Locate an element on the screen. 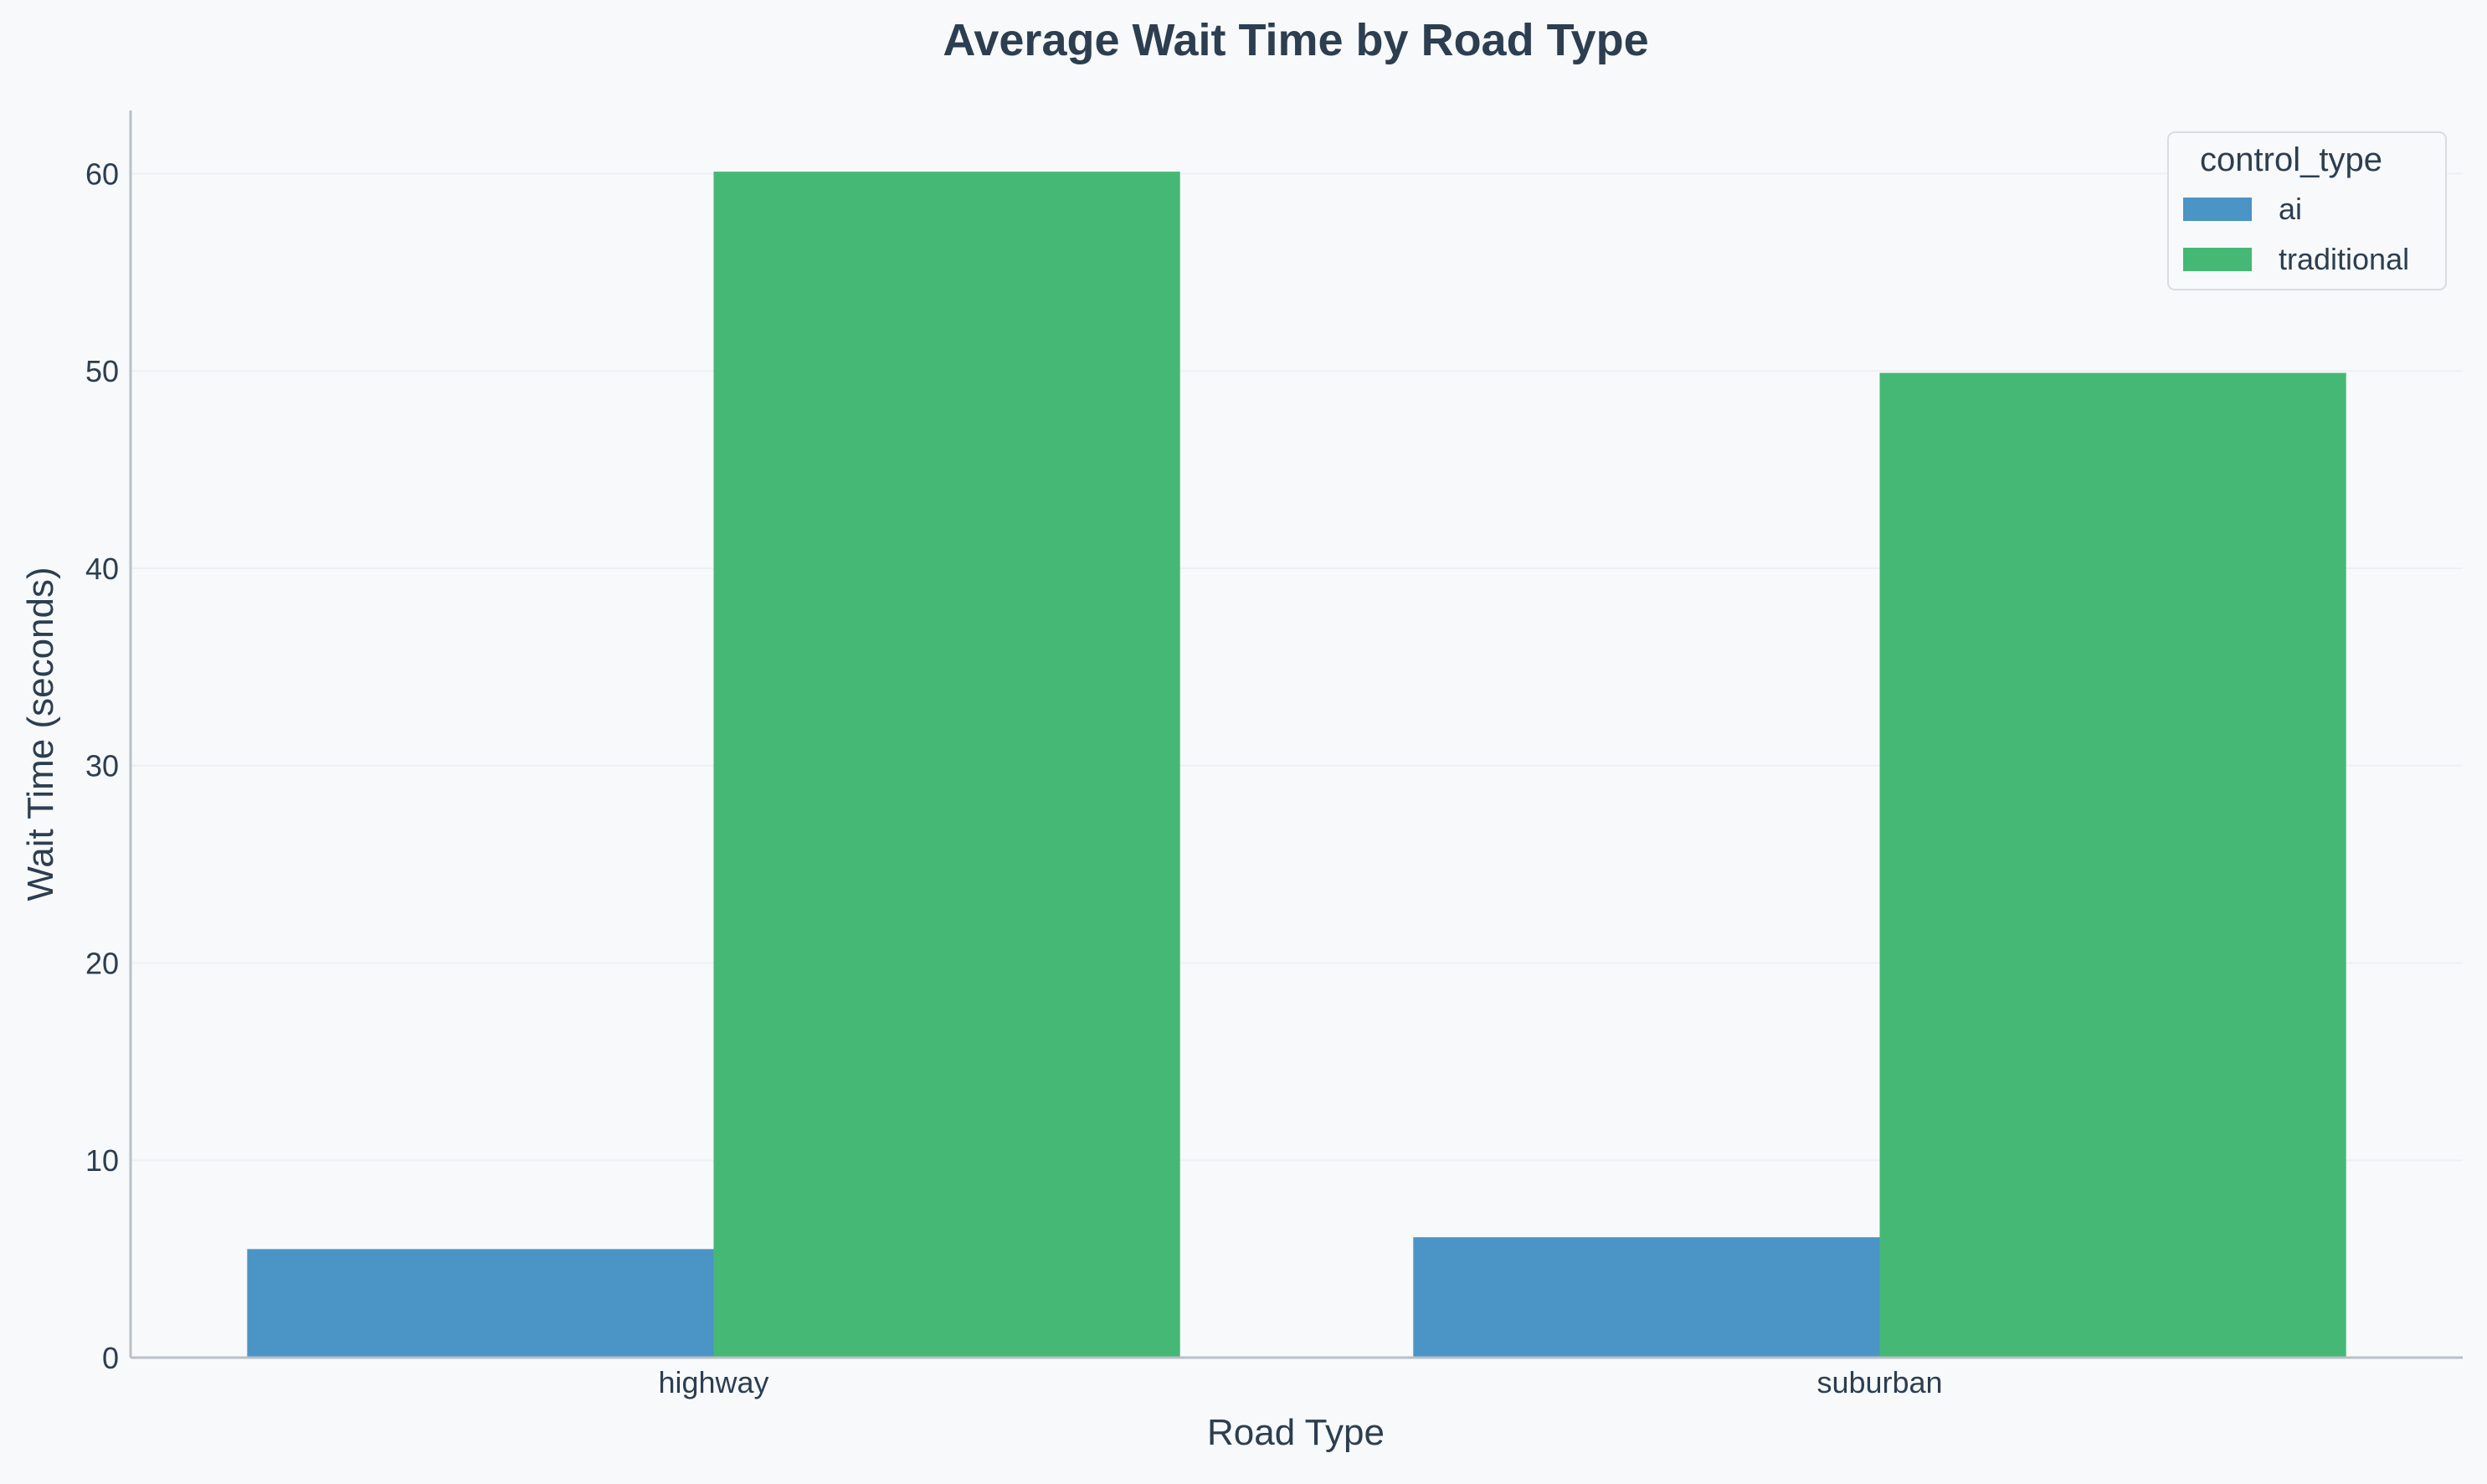 The image size is (2487, 1484). y-tick-label-30: 30 is located at coordinates (102, 766).